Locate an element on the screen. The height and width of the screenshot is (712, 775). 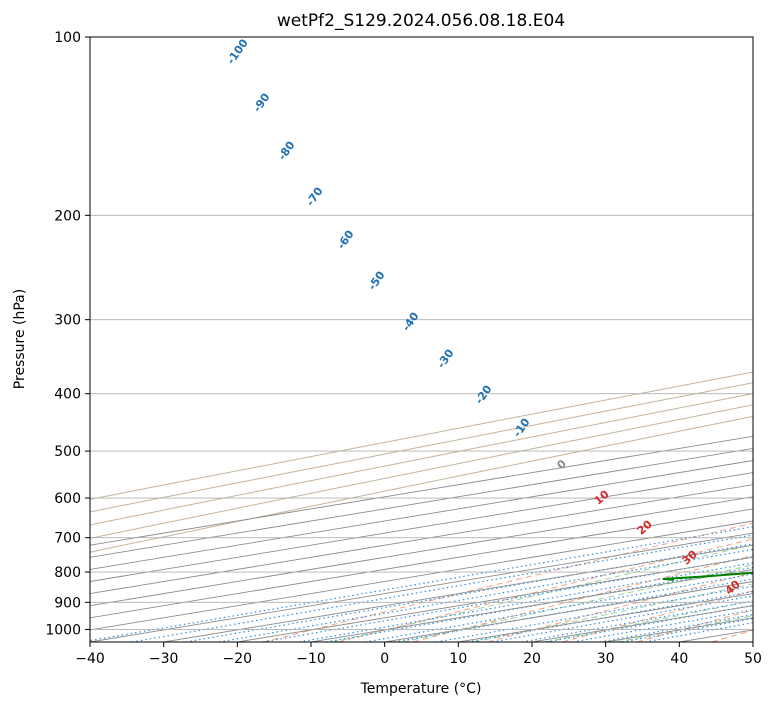
y-tick-label: 300 is located at coordinates (67, 321).